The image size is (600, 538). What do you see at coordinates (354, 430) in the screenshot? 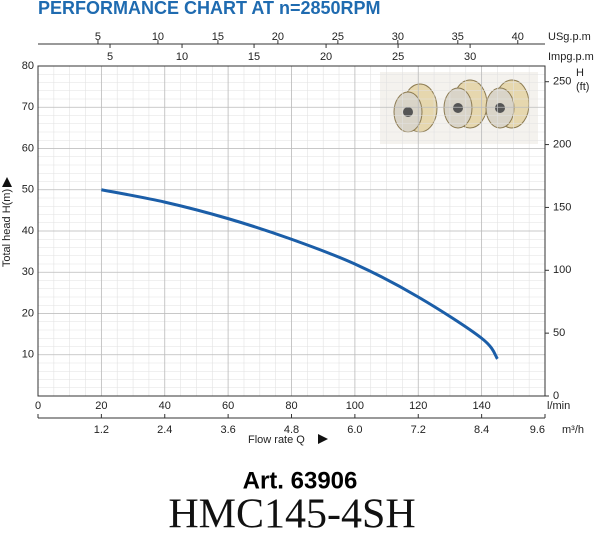
I see `secondary-tick-label: 6.0` at bounding box center [354, 430].